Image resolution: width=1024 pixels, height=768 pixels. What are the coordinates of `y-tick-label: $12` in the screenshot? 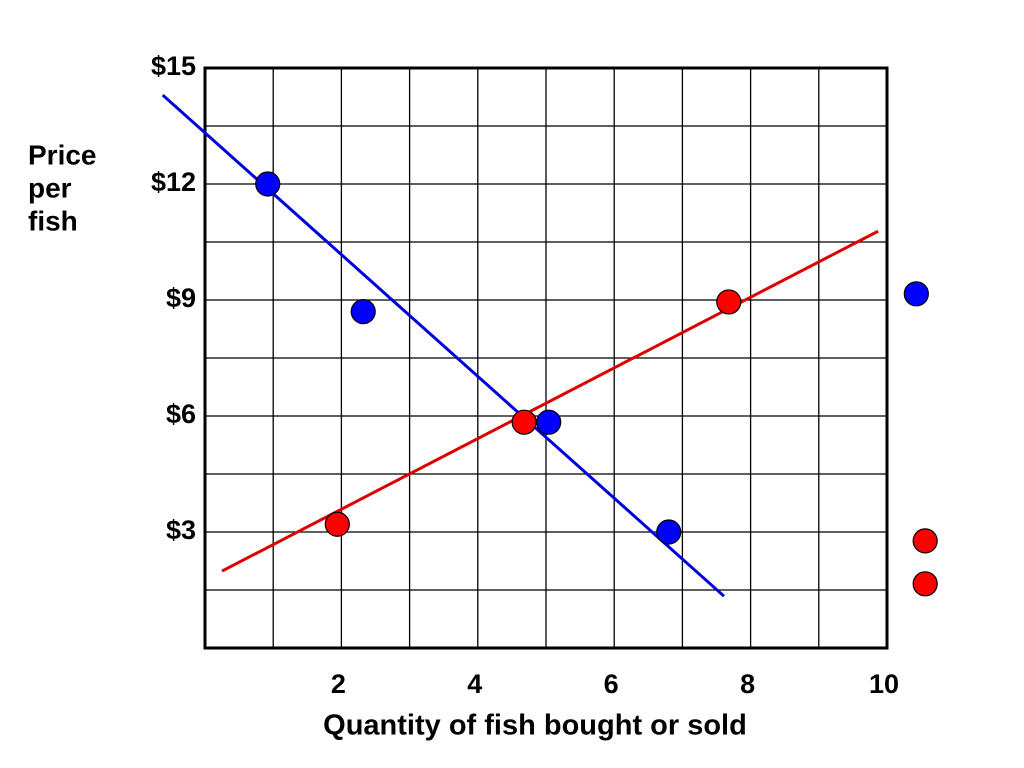 It's located at (173, 182).